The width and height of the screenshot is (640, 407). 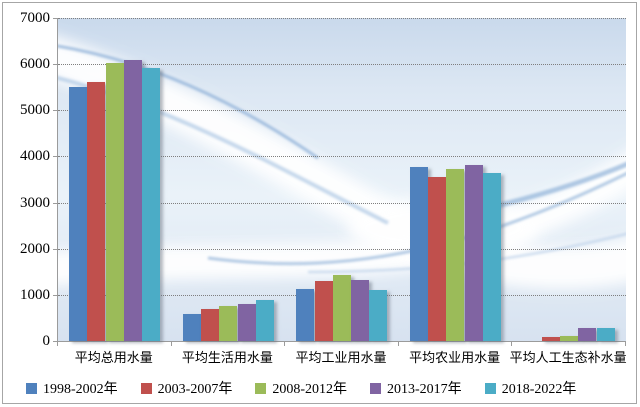 What do you see at coordinates (605, 334) in the screenshot?
I see `bar-2018-2022年-平均人工生态补水量` at bounding box center [605, 334].